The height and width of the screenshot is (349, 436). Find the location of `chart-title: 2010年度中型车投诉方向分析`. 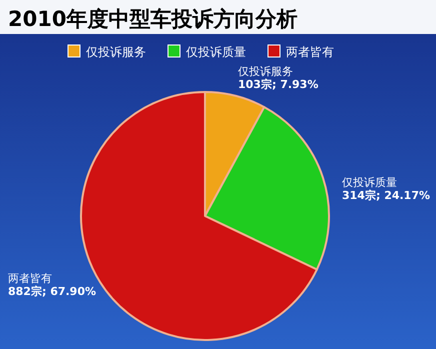

chart-title: 2010年度中型车投诉方向分析 is located at coordinates (153, 19).